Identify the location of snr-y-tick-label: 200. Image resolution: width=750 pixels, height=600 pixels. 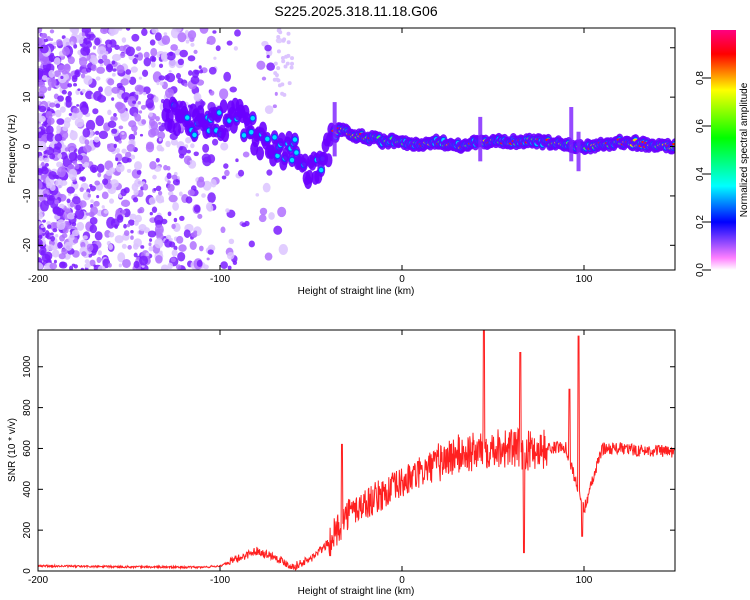
(27, 529).